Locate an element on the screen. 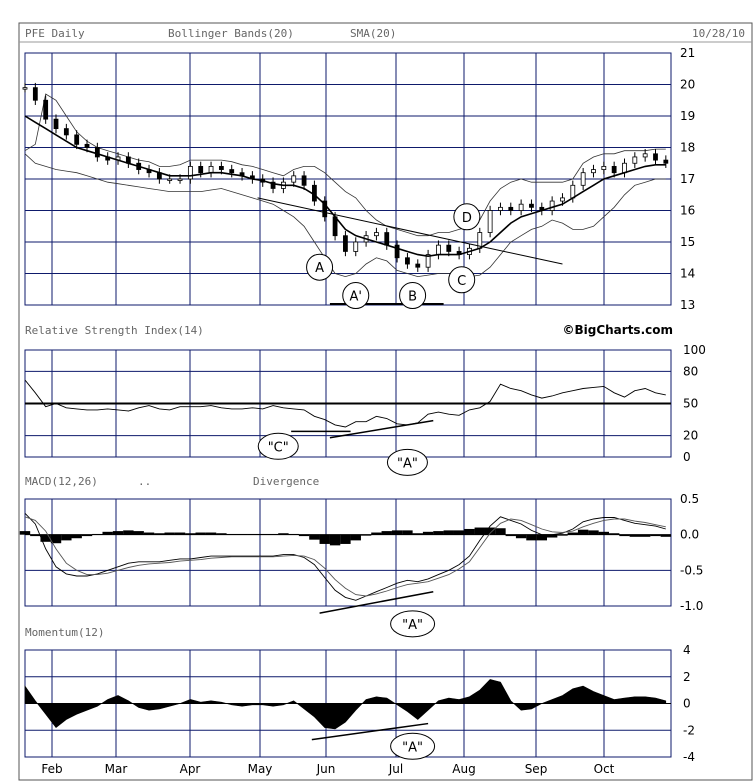 This screenshot has height=783, width=754. macd-y-tick: 0.5 is located at coordinates (689, 499).